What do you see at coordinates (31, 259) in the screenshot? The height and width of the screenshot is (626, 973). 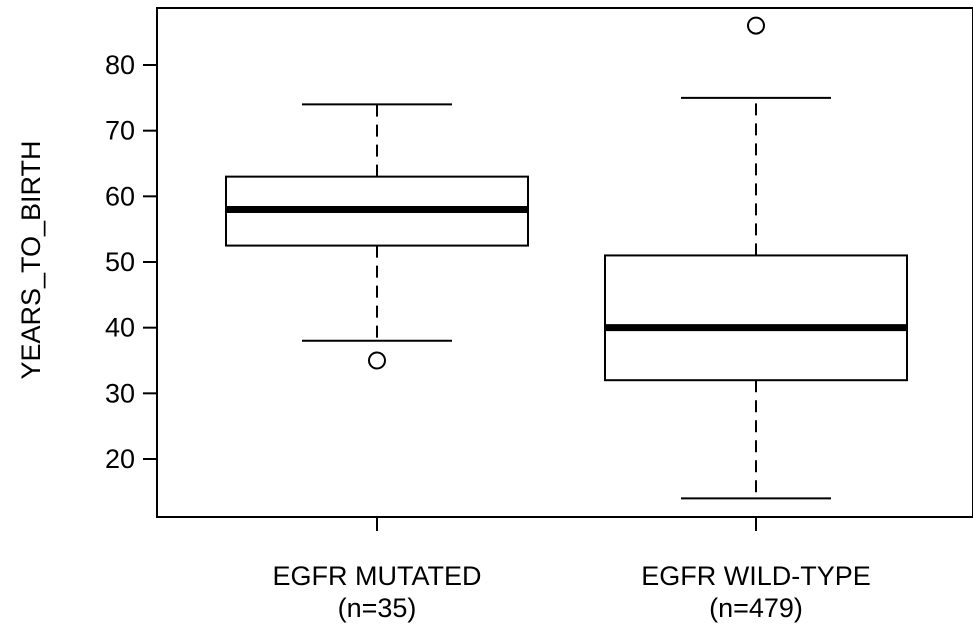 I see `y-axis-label: YEARS_TO_BIRTH` at bounding box center [31, 259].